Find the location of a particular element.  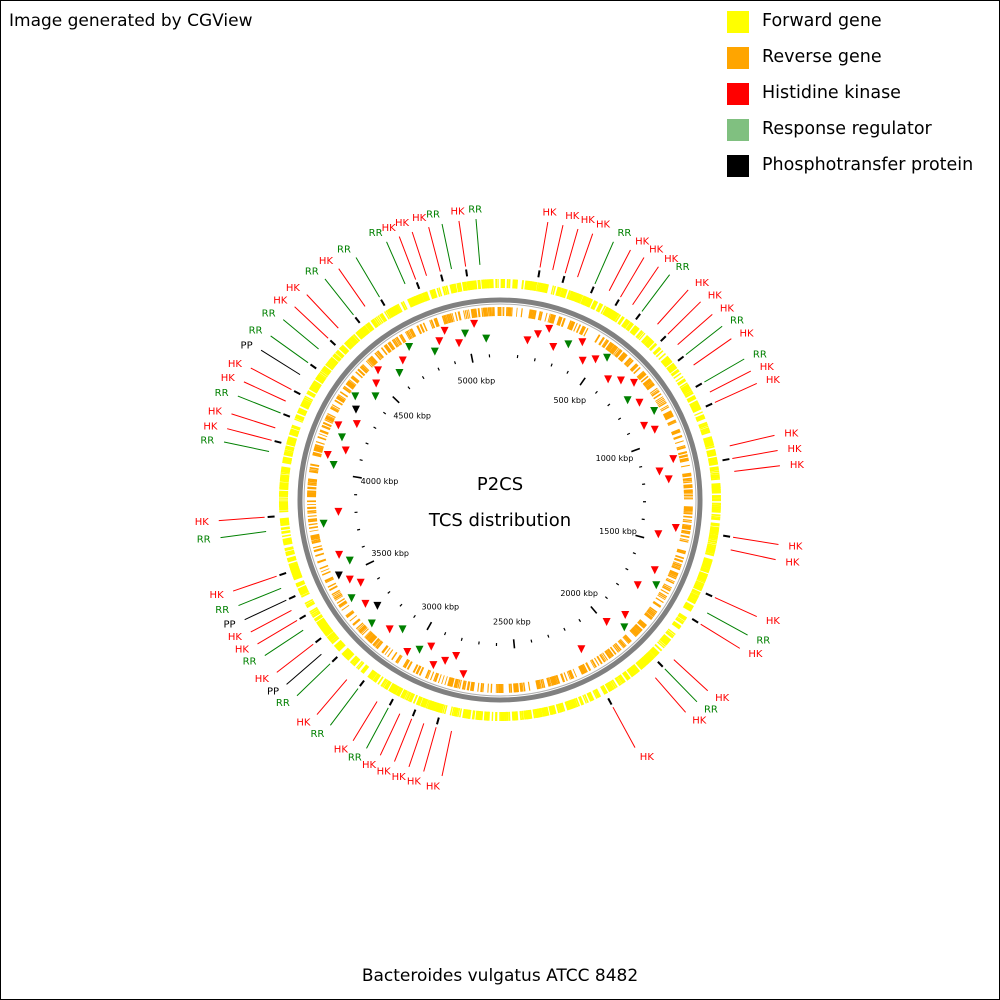

scale-label: 5000 kbp is located at coordinates (477, 380).